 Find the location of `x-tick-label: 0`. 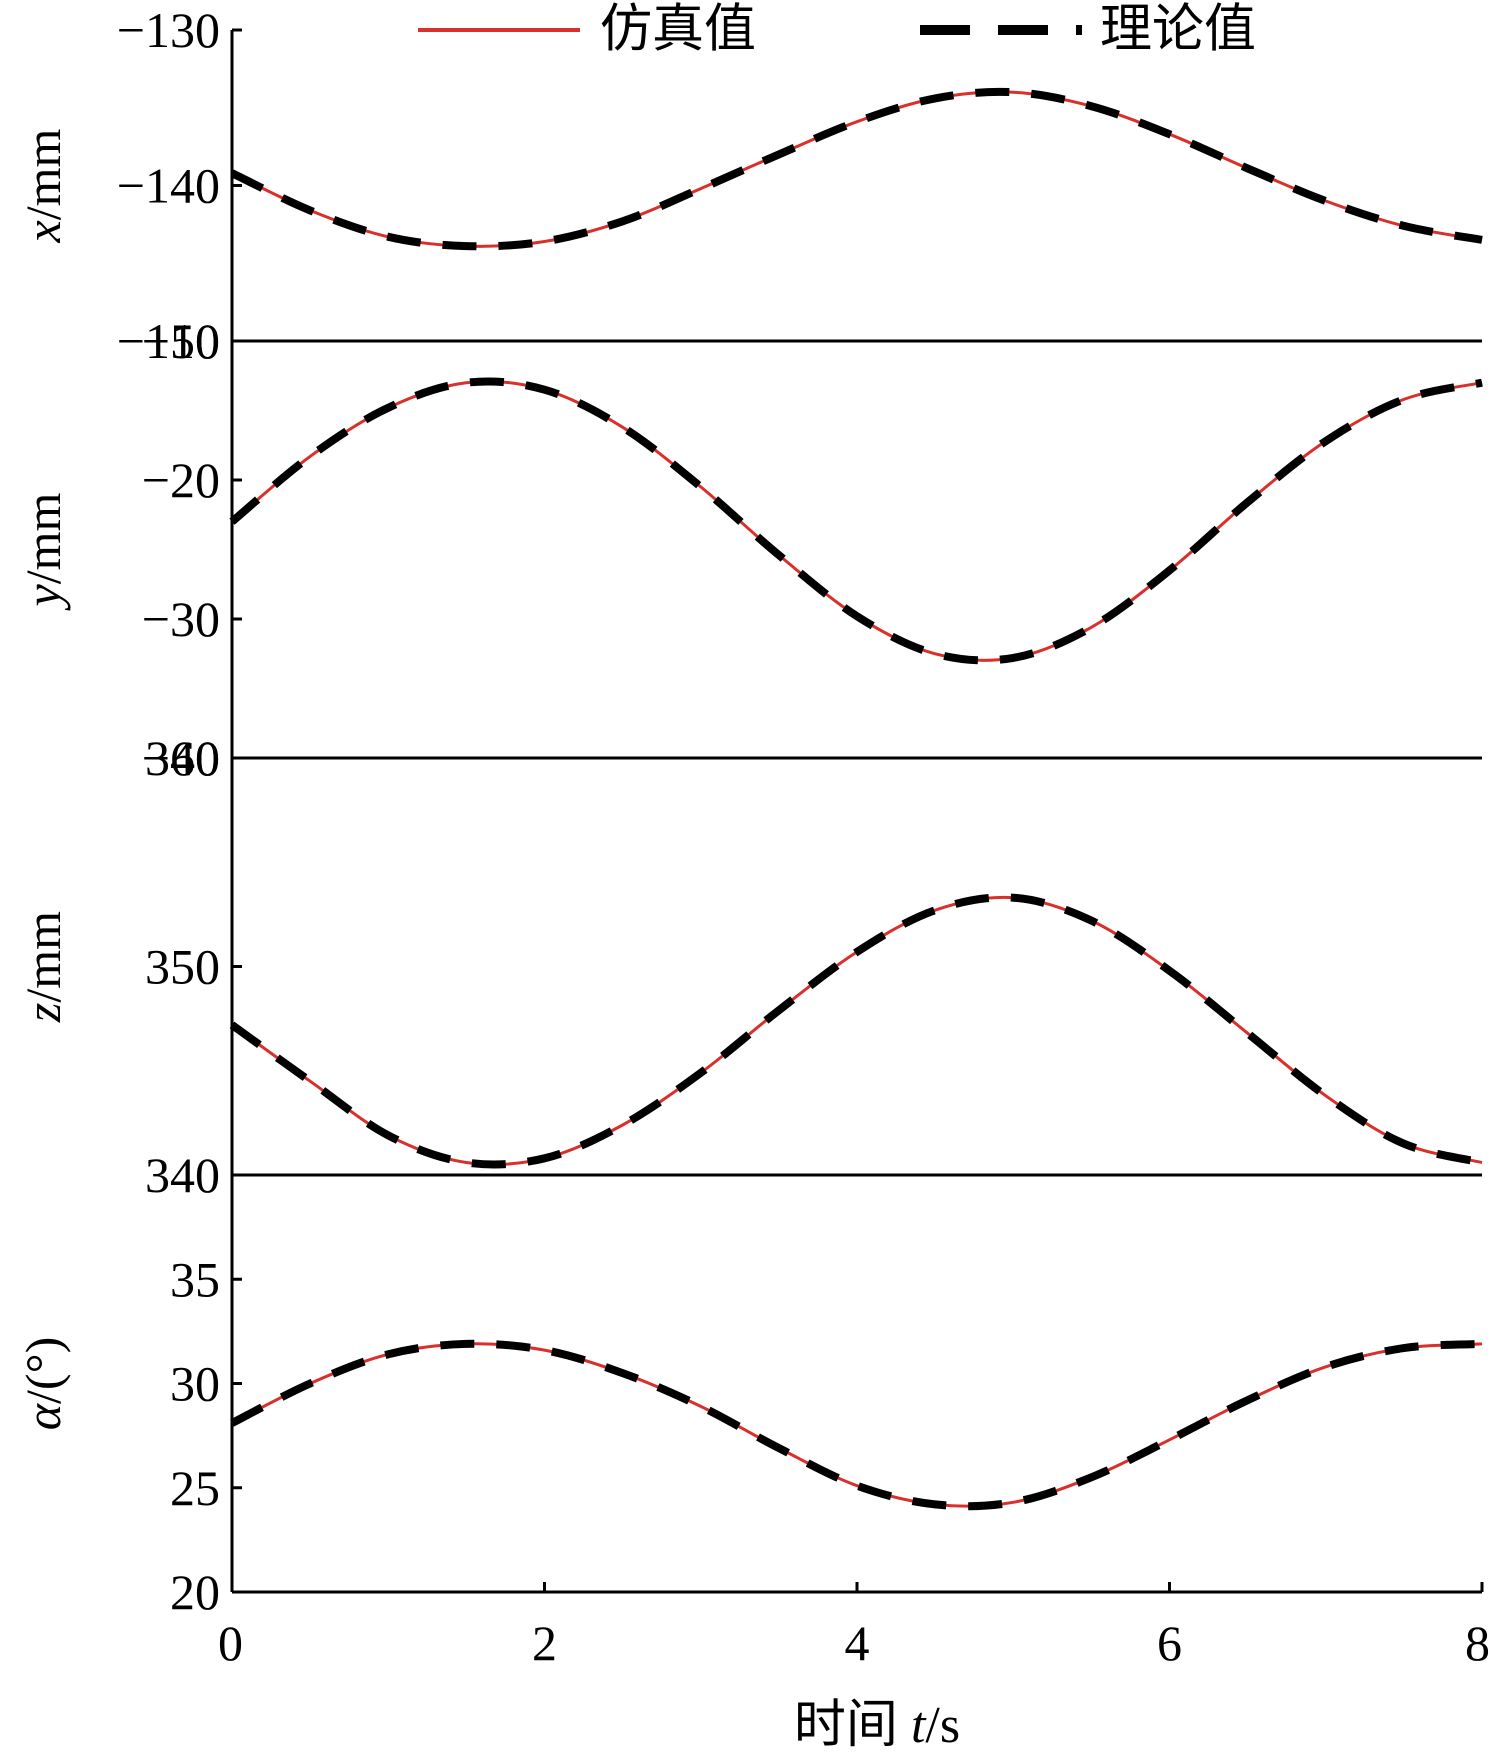

x-tick-label: 0 is located at coordinates (230, 1643).